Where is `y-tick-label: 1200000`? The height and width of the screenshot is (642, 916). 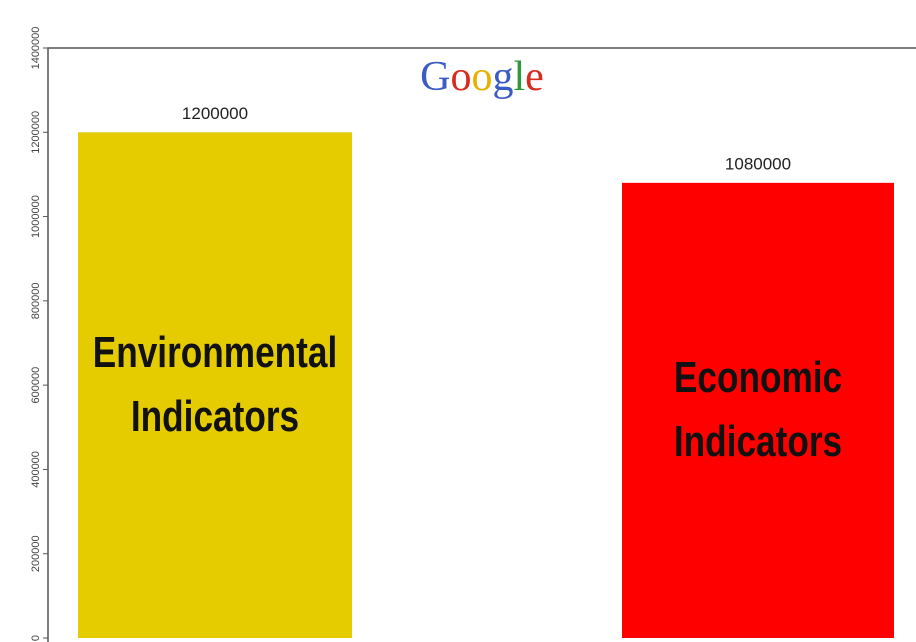
y-tick-label: 1200000 is located at coordinates (36, 132).